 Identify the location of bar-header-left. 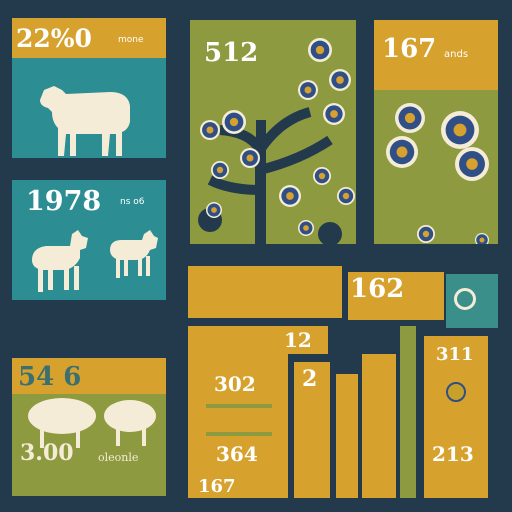
(265, 292).